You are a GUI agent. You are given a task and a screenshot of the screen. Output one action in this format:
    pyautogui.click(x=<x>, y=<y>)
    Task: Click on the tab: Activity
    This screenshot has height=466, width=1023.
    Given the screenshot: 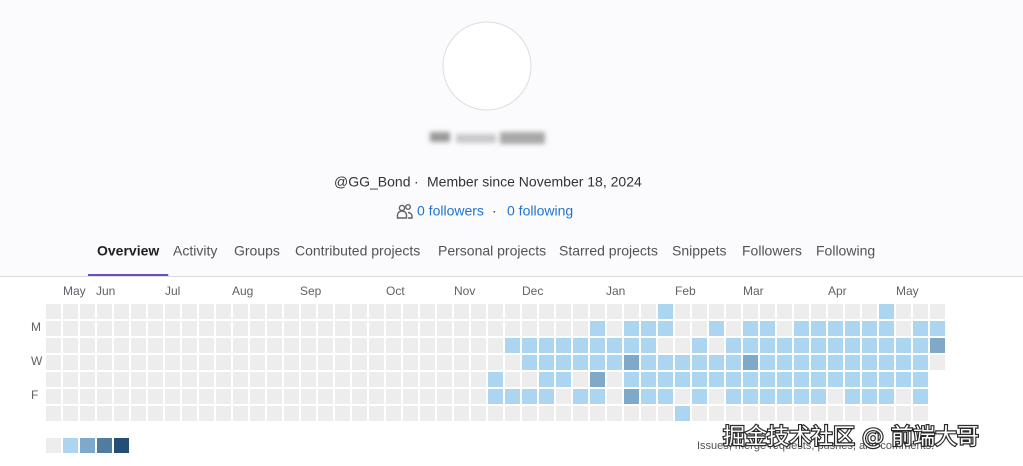 What is the action you would take?
    pyautogui.click(x=195, y=251)
    